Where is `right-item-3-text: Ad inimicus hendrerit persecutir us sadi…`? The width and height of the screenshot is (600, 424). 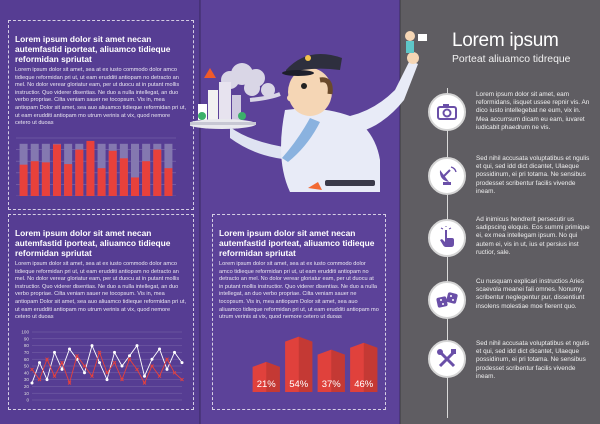
right-item-3-text: Ad inimicus hendrerit persecutir us sadi… is located at coordinates (533, 236).